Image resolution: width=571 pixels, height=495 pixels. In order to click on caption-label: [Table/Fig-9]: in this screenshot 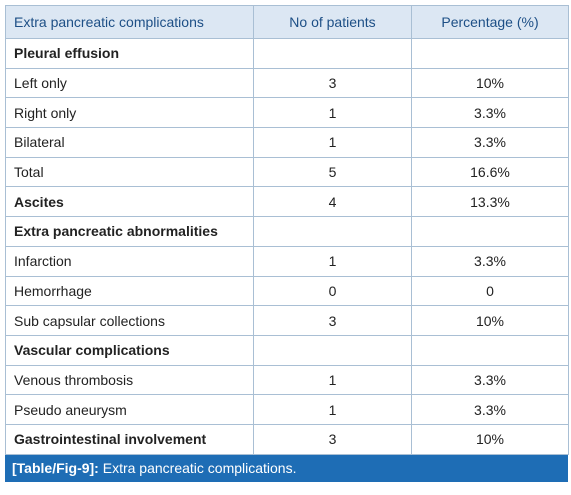, I will do `click(55, 467)`.